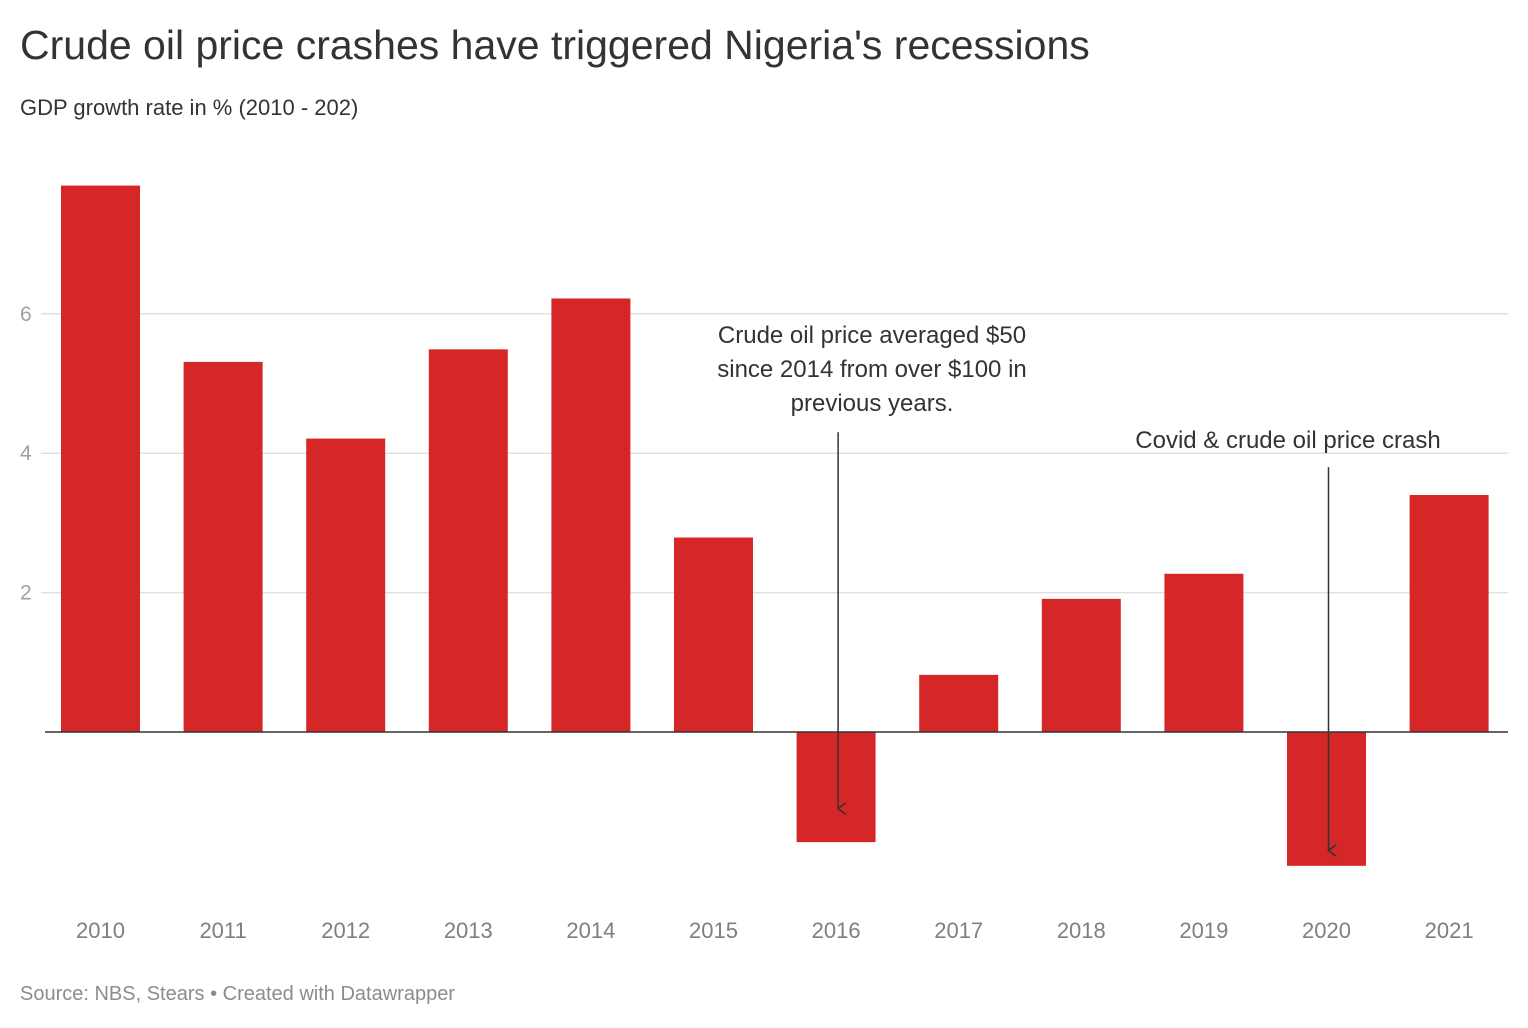 This screenshot has width=1528, height=1028. What do you see at coordinates (836, 930) in the screenshot?
I see `x-tick-label-2016: 2016` at bounding box center [836, 930].